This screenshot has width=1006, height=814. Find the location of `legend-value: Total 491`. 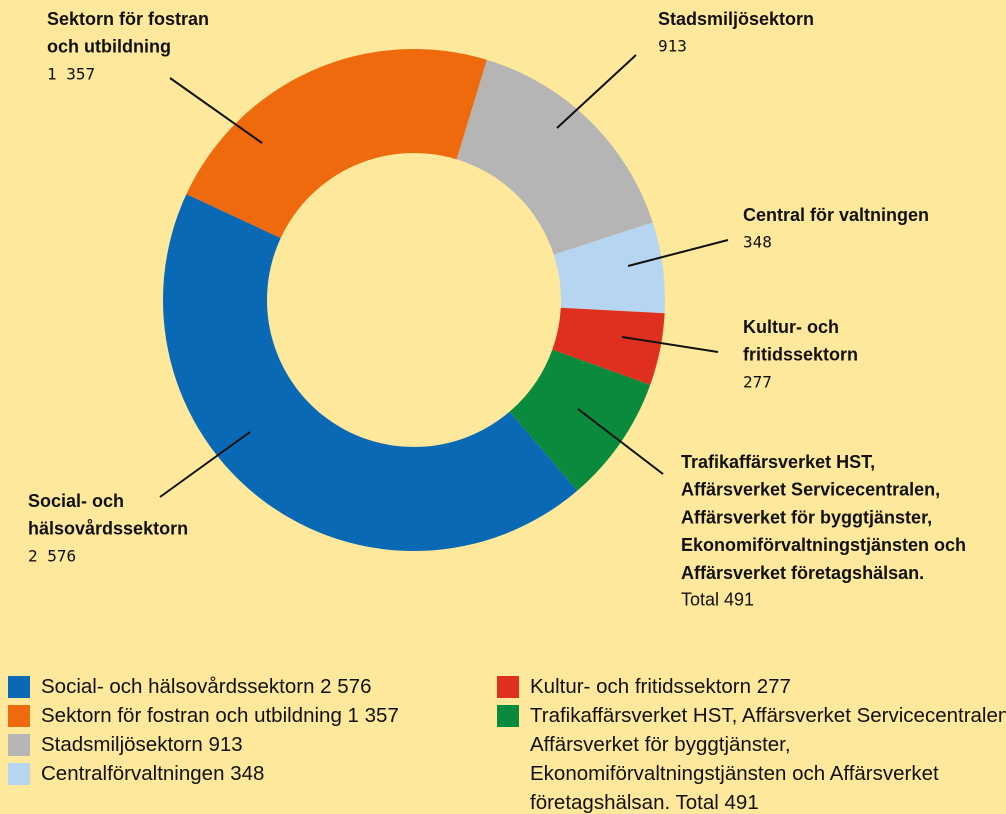

legend-value: Total 491 is located at coordinates (717, 802).